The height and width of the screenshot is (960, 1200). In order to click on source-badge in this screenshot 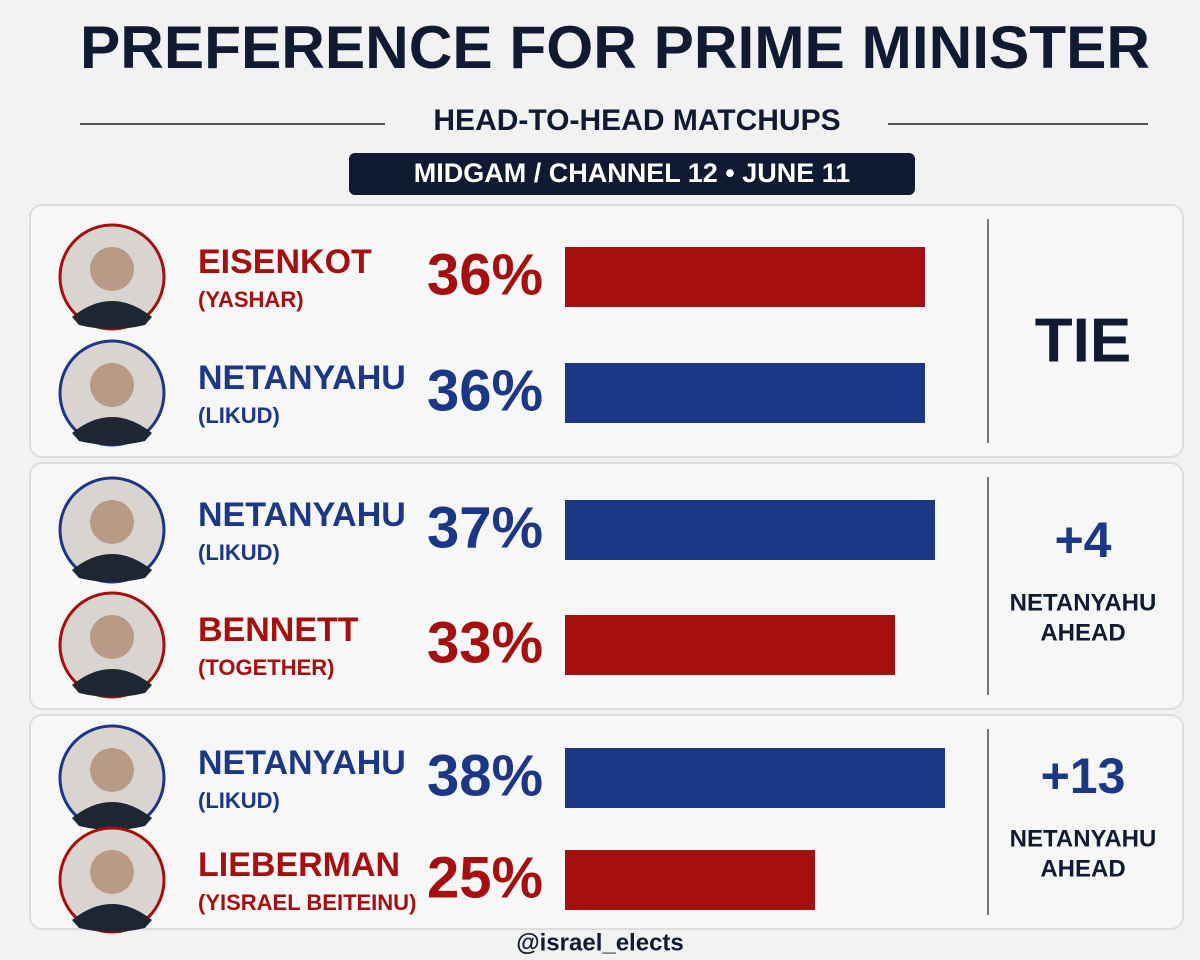, I will do `click(632, 174)`.